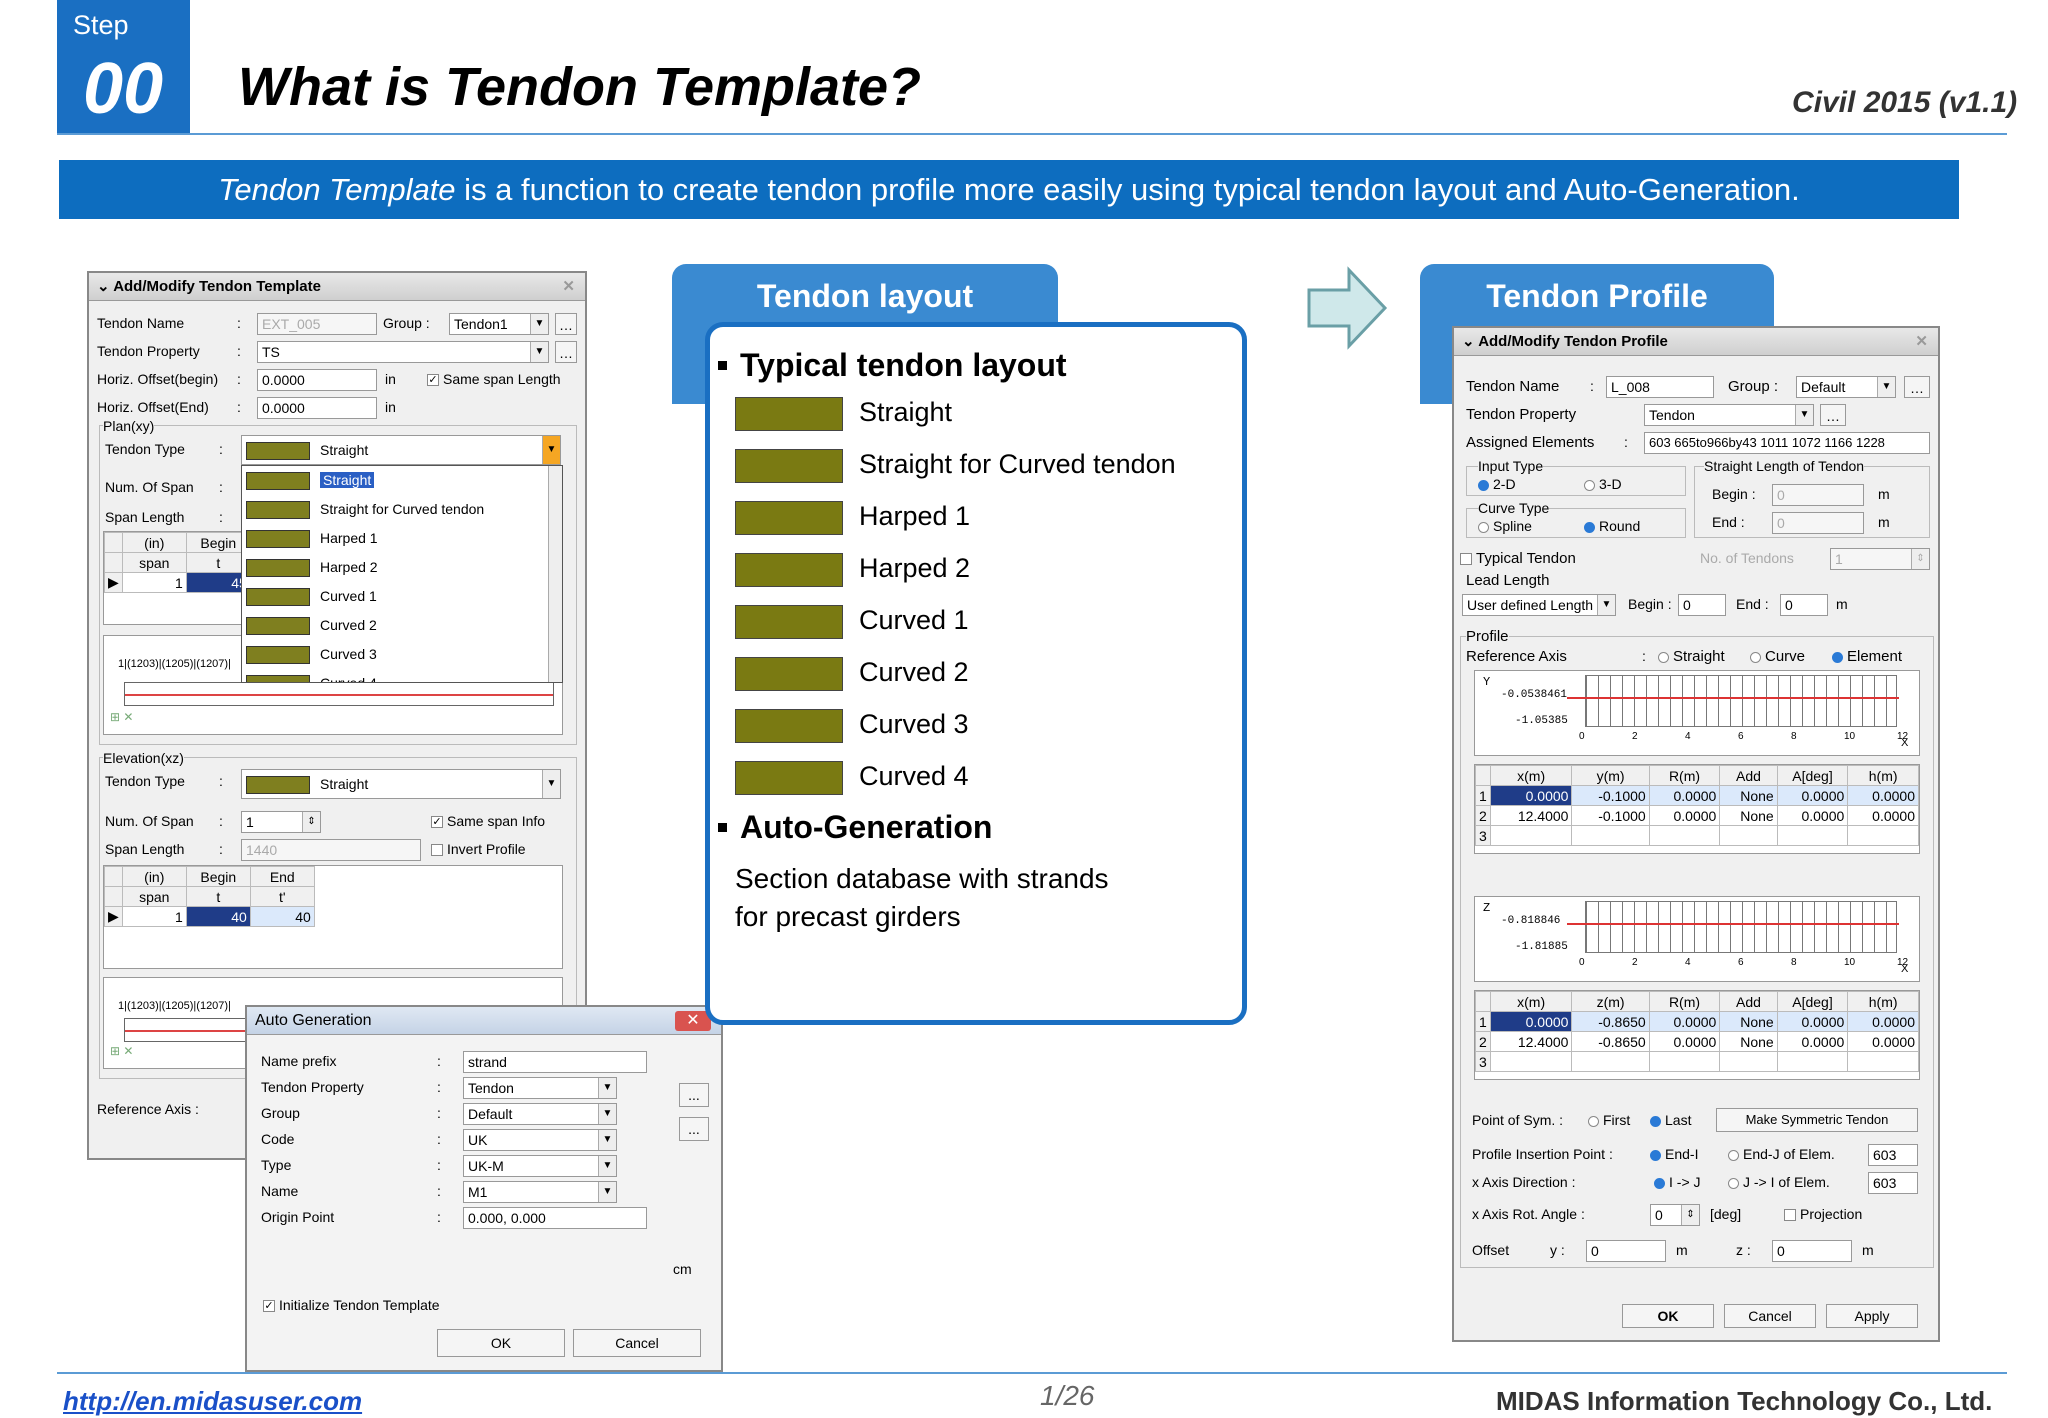  I want to click on elev-span-grid: (in) Begin End span t t' ▶ 1 40 40, so click(333, 917).